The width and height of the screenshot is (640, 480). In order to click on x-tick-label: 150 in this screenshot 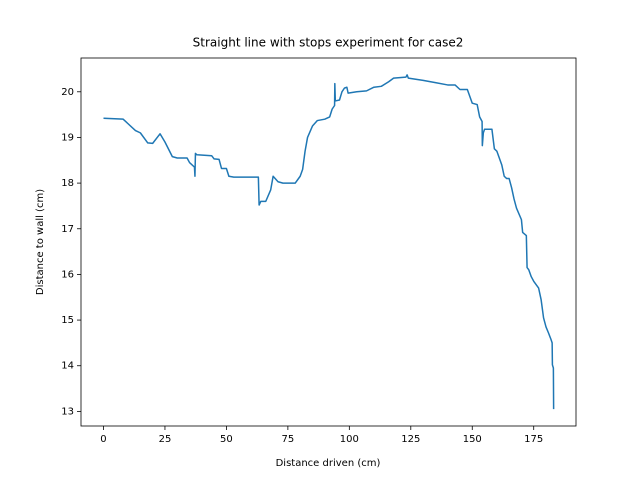, I will do `click(472, 439)`.